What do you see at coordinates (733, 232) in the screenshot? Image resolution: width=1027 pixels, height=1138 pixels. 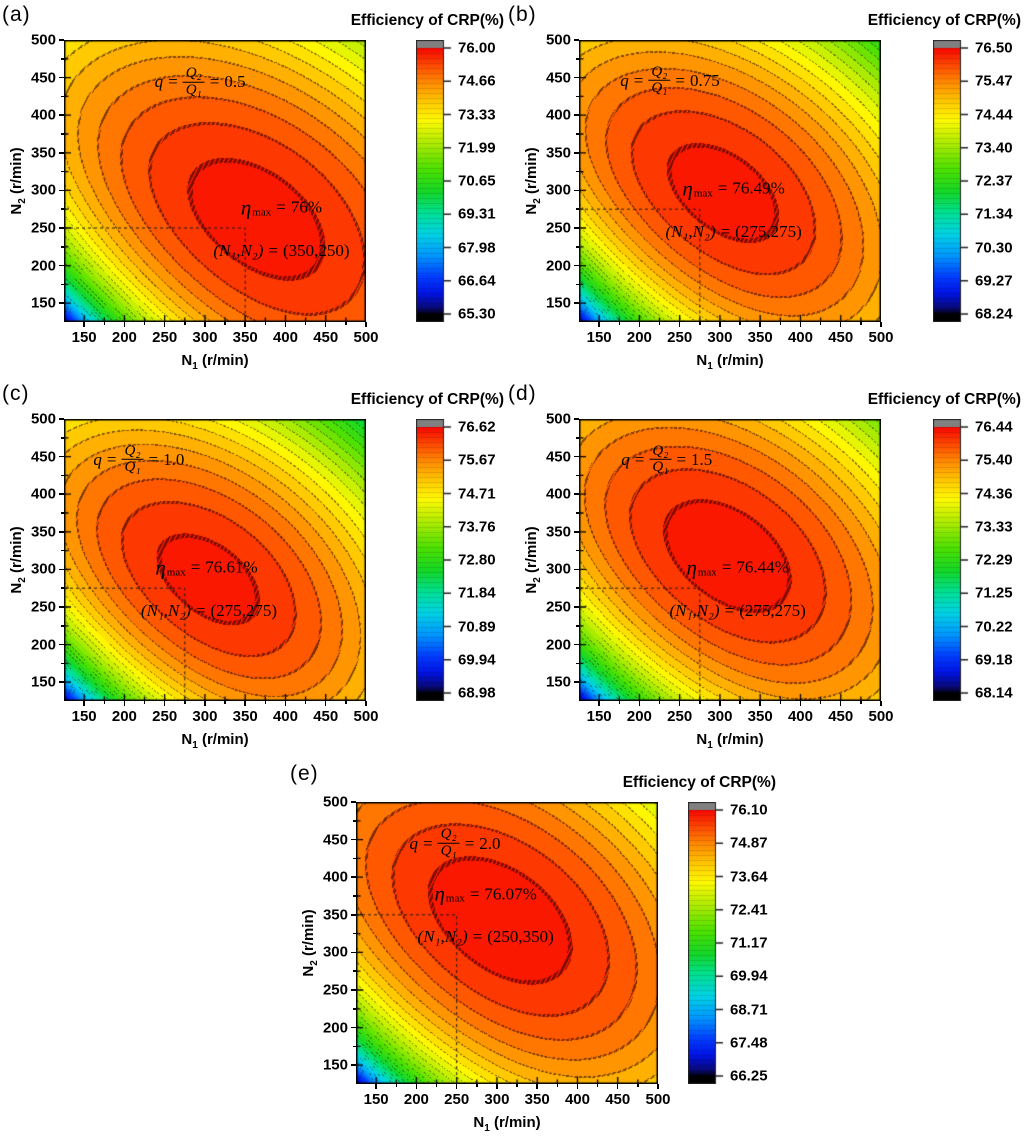 I see `optimum-point-annotation-b: (N₁,N₂) = (275,275)` at bounding box center [733, 232].